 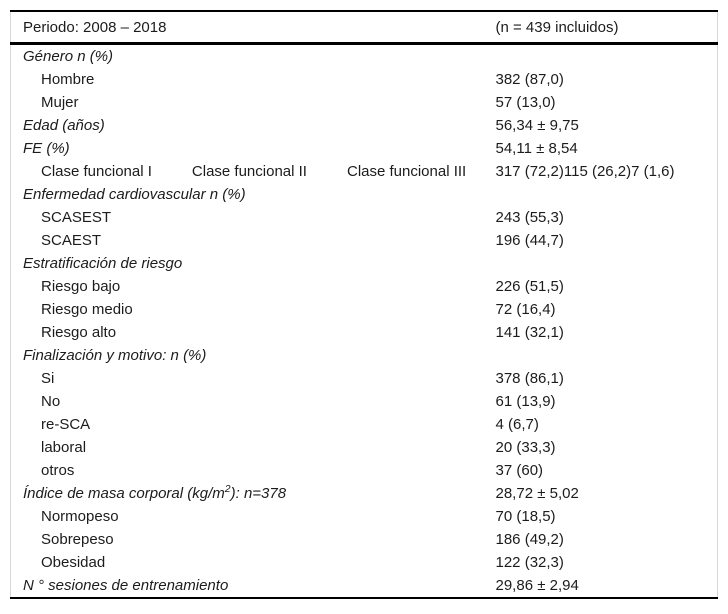 What do you see at coordinates (529, 79) in the screenshot?
I see `row-value: 382 (87,0)` at bounding box center [529, 79].